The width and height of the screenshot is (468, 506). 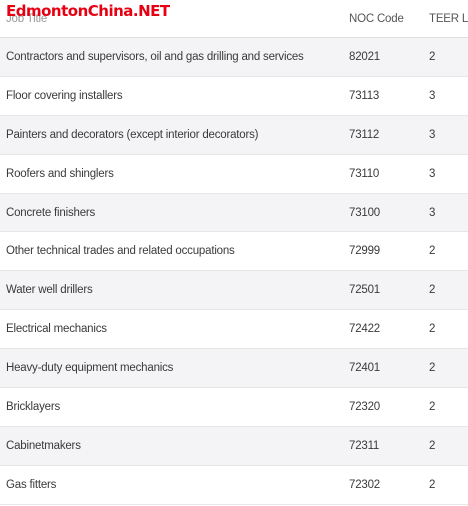 What do you see at coordinates (88, 11) in the screenshot?
I see `watermark-logo: EdmontonChina.NET` at bounding box center [88, 11].